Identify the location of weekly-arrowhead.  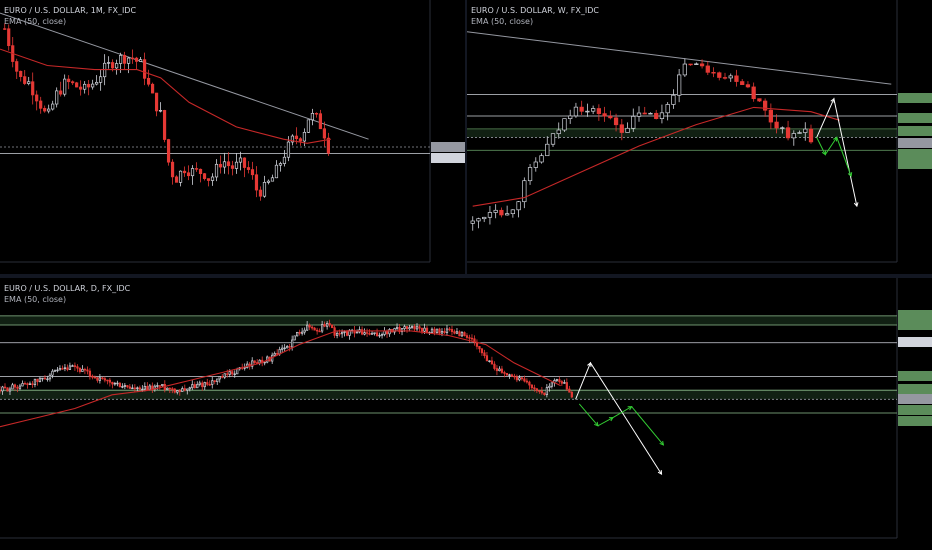
(856, 205).